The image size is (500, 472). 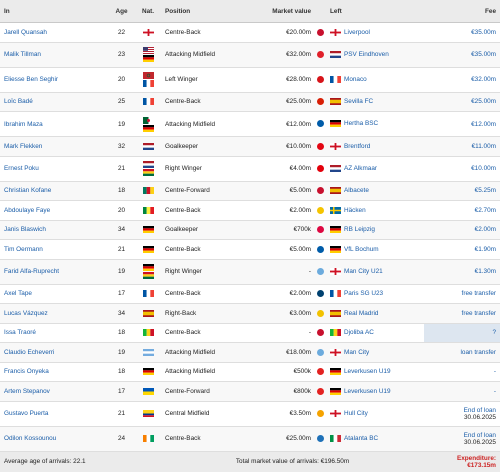 What do you see at coordinates (21, 168) in the screenshot?
I see `player-link: Ernest Poku` at bounding box center [21, 168].